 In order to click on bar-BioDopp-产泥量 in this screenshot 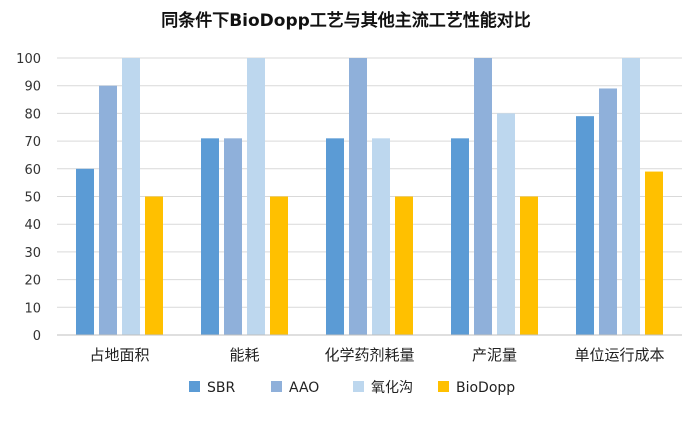, I will do `click(529, 265)`.